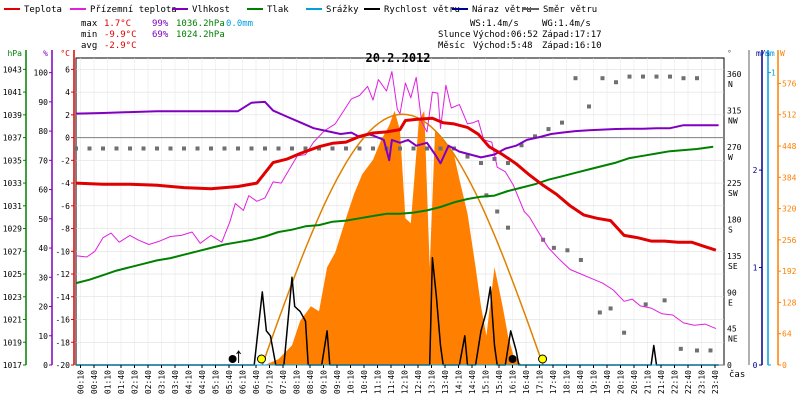  What do you see at coordinates (634, 382) in the screenshot?
I see `x-tick-label: 20:40` at bounding box center [634, 382].